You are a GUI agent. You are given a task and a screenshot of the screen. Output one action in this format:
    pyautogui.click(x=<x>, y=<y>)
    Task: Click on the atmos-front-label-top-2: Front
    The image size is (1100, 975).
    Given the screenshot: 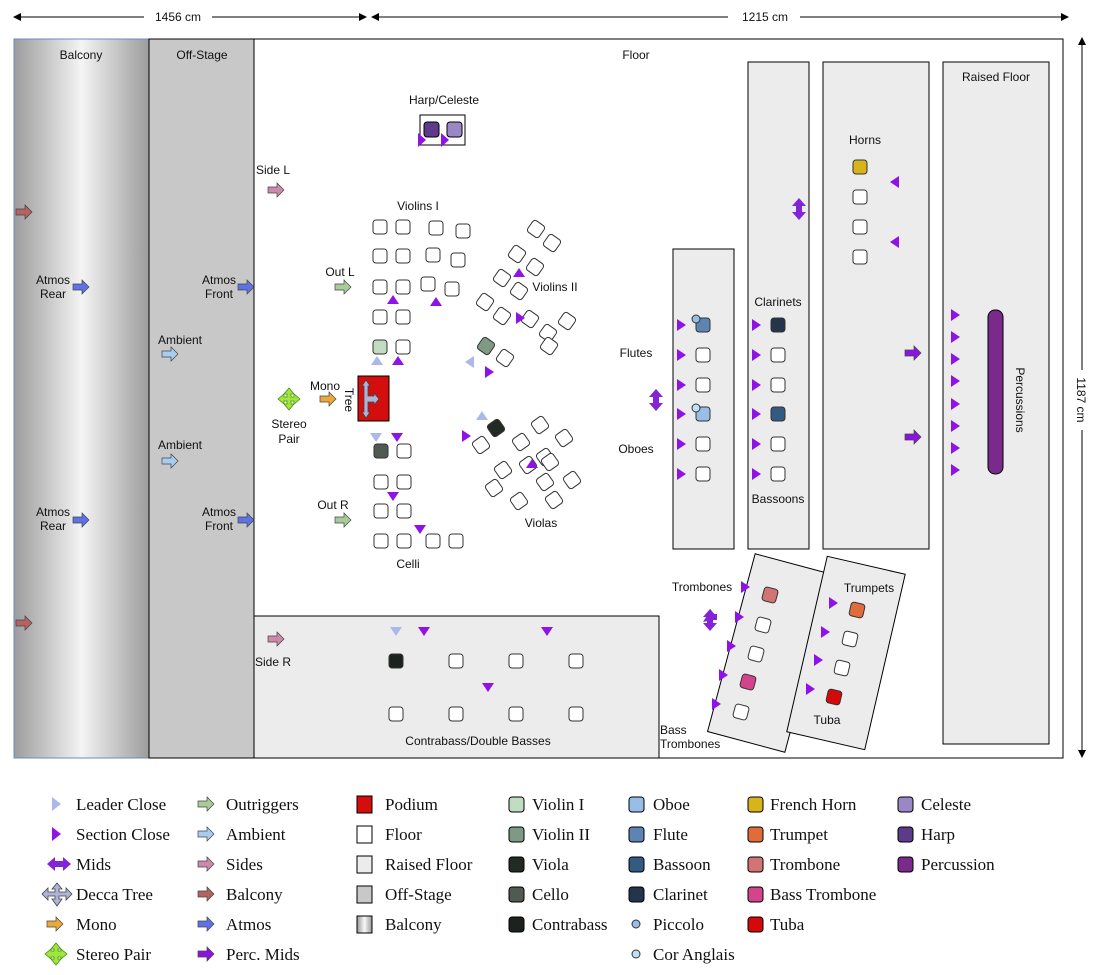 What is the action you would take?
    pyautogui.click(x=219, y=294)
    